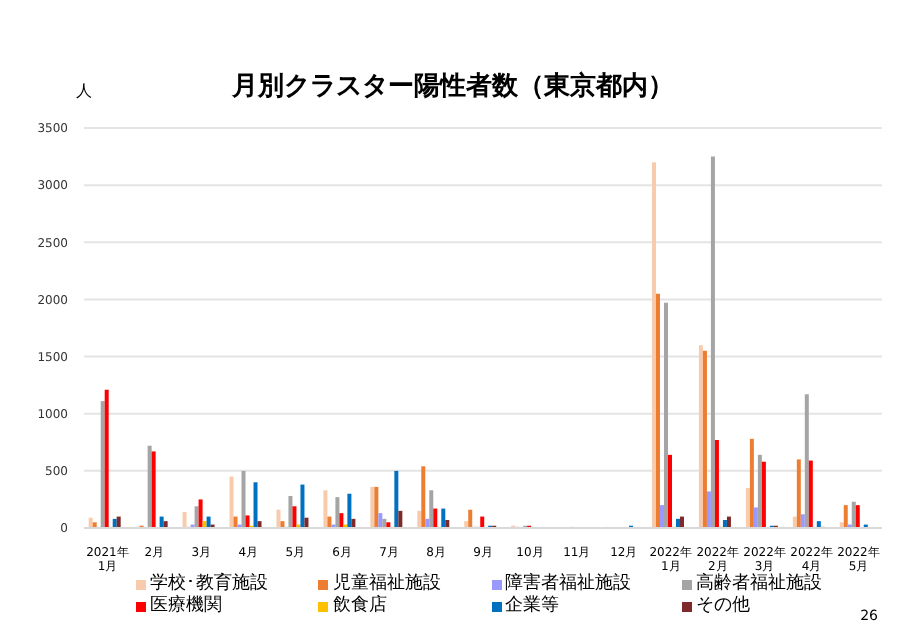 The height and width of the screenshot is (640, 906). What do you see at coordinates (722, 607) in the screenshot?
I see `legend-label: その他` at bounding box center [722, 607].